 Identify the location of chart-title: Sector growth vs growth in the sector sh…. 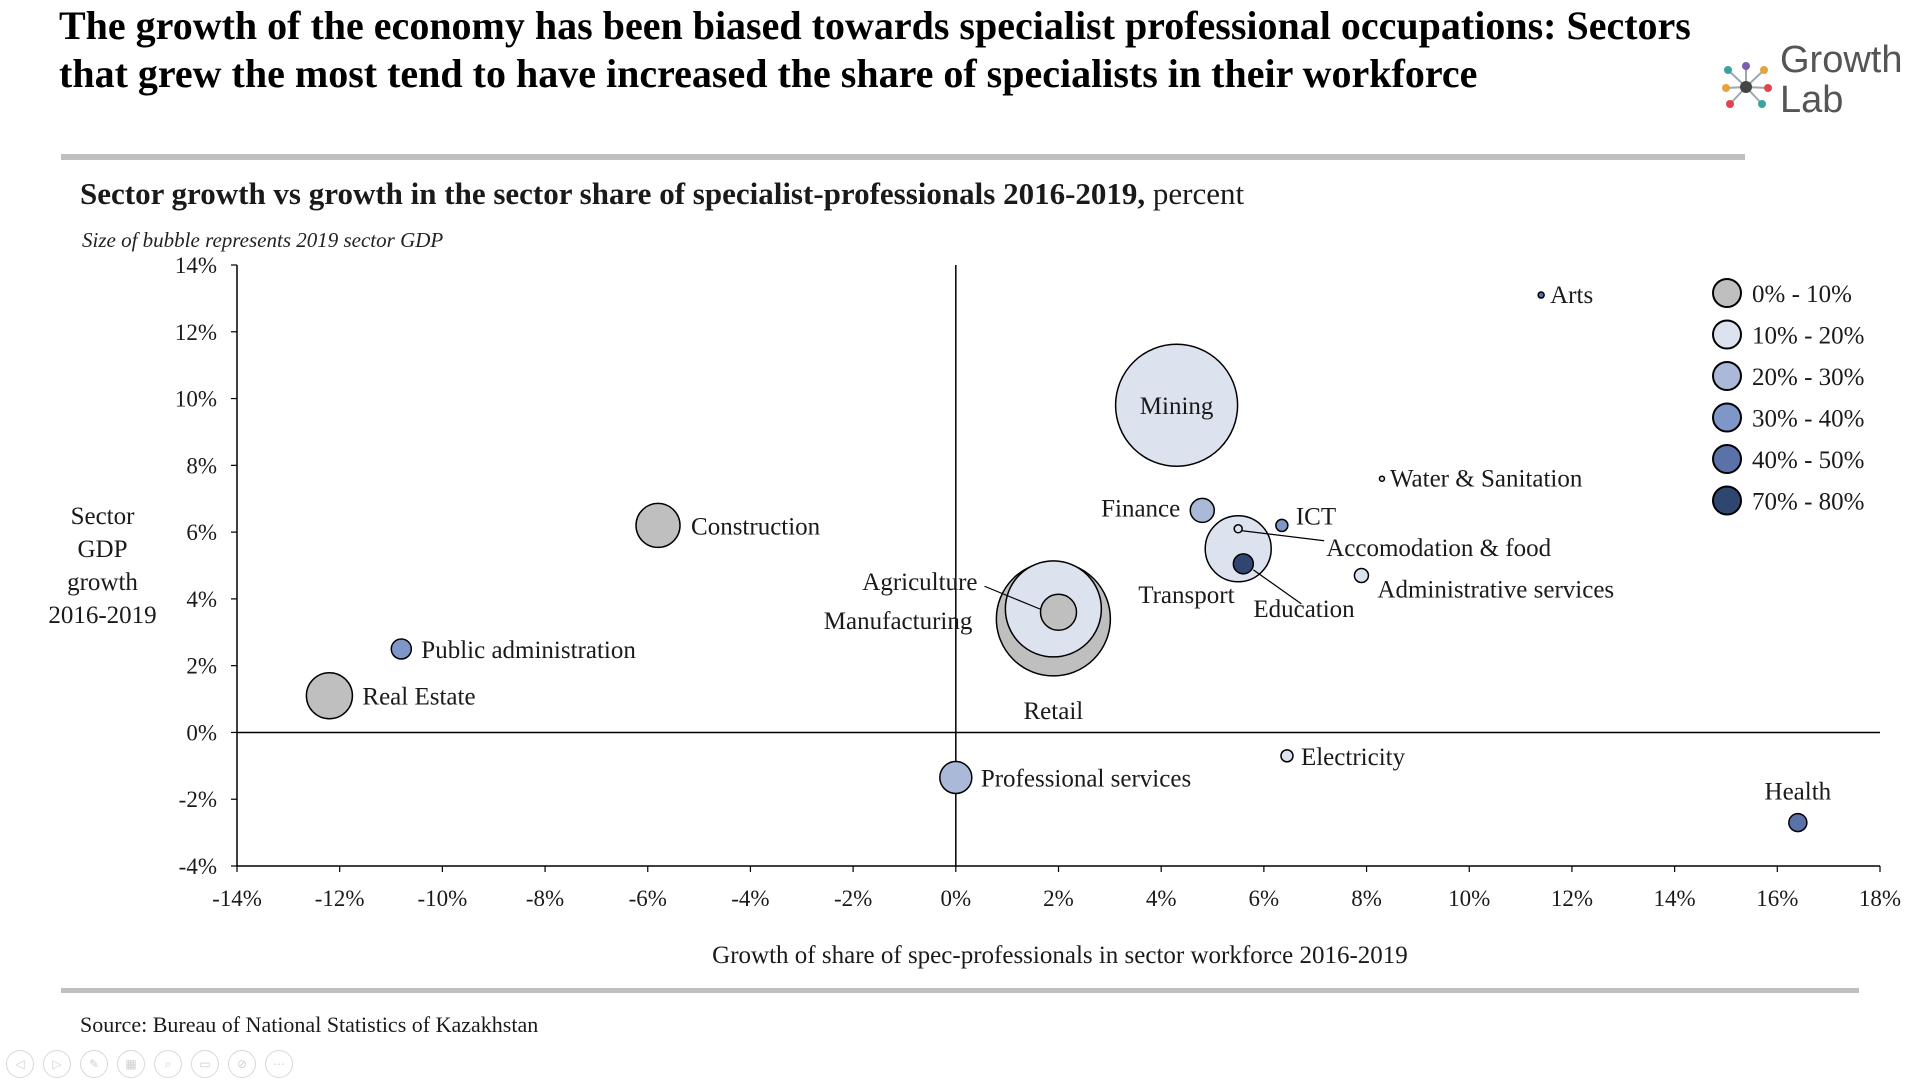
(662, 194).